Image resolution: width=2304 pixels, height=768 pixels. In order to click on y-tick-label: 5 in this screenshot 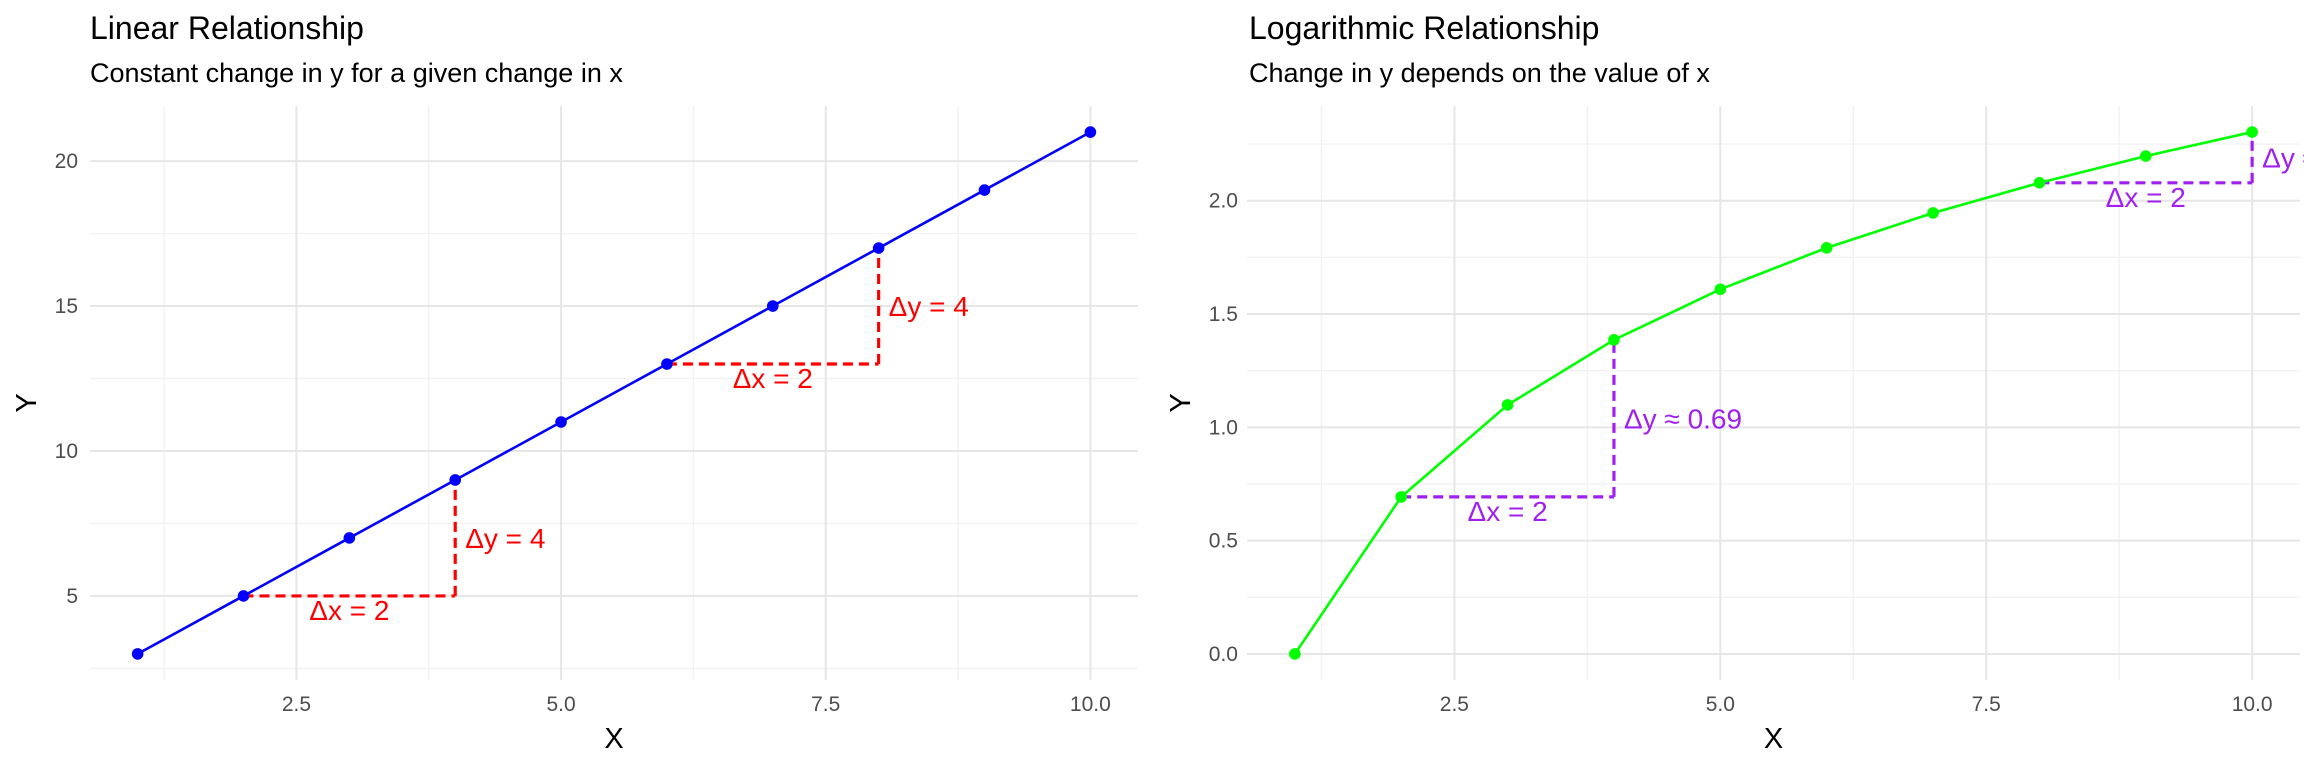, I will do `click(72, 596)`.